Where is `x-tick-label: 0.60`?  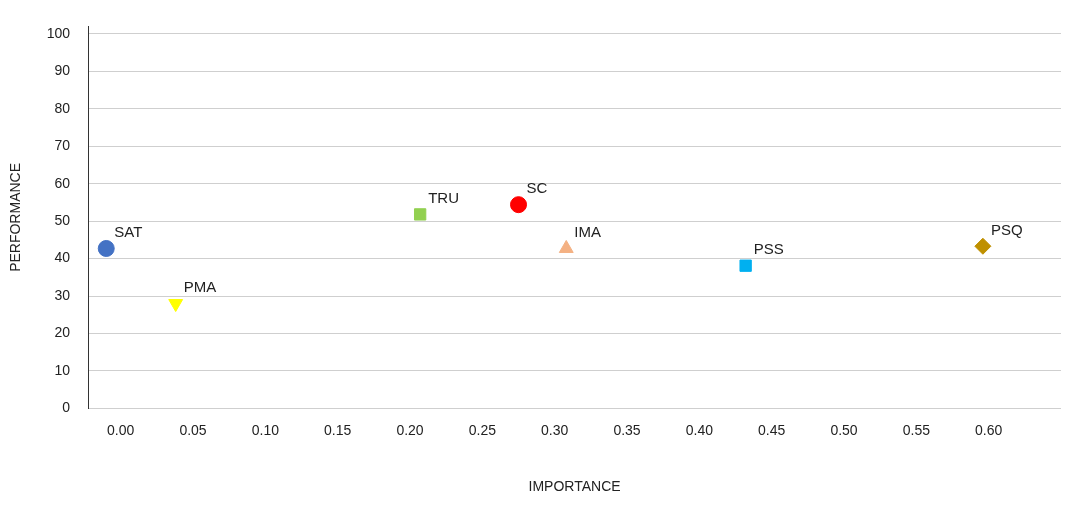
x-tick-label: 0.60 is located at coordinates (989, 429).